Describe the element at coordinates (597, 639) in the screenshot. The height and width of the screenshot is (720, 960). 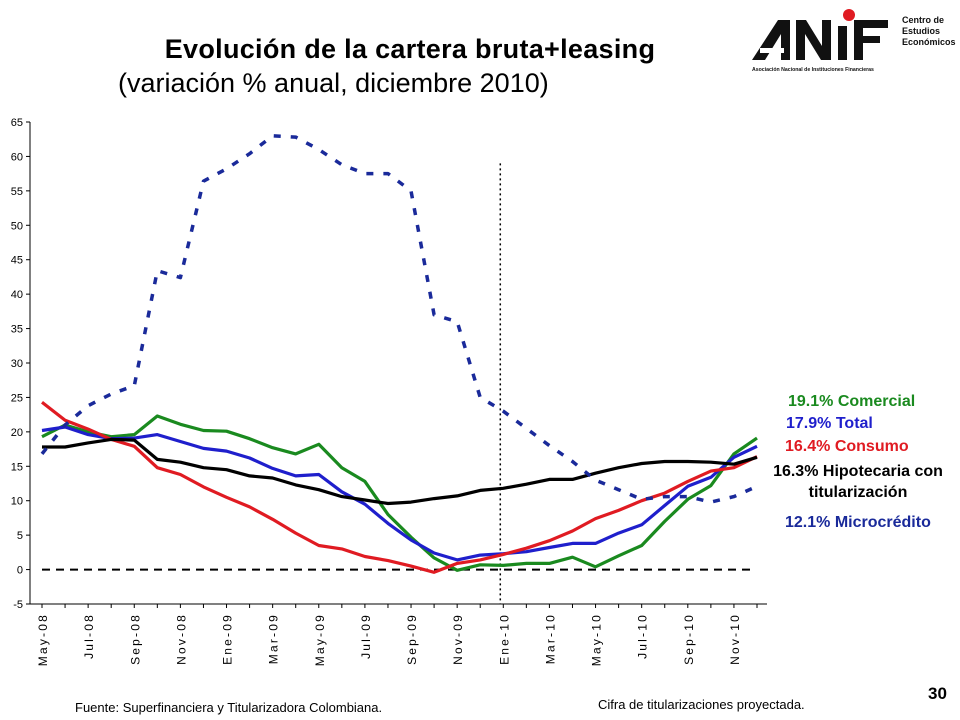
I see `x-tick-label: May-10` at that location.